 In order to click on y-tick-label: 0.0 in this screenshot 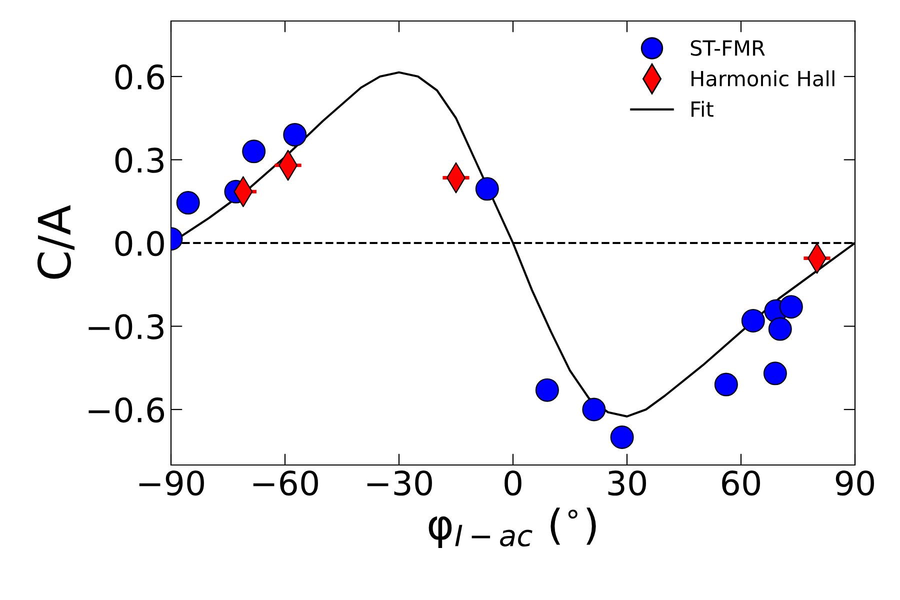, I will do `click(139, 243)`.